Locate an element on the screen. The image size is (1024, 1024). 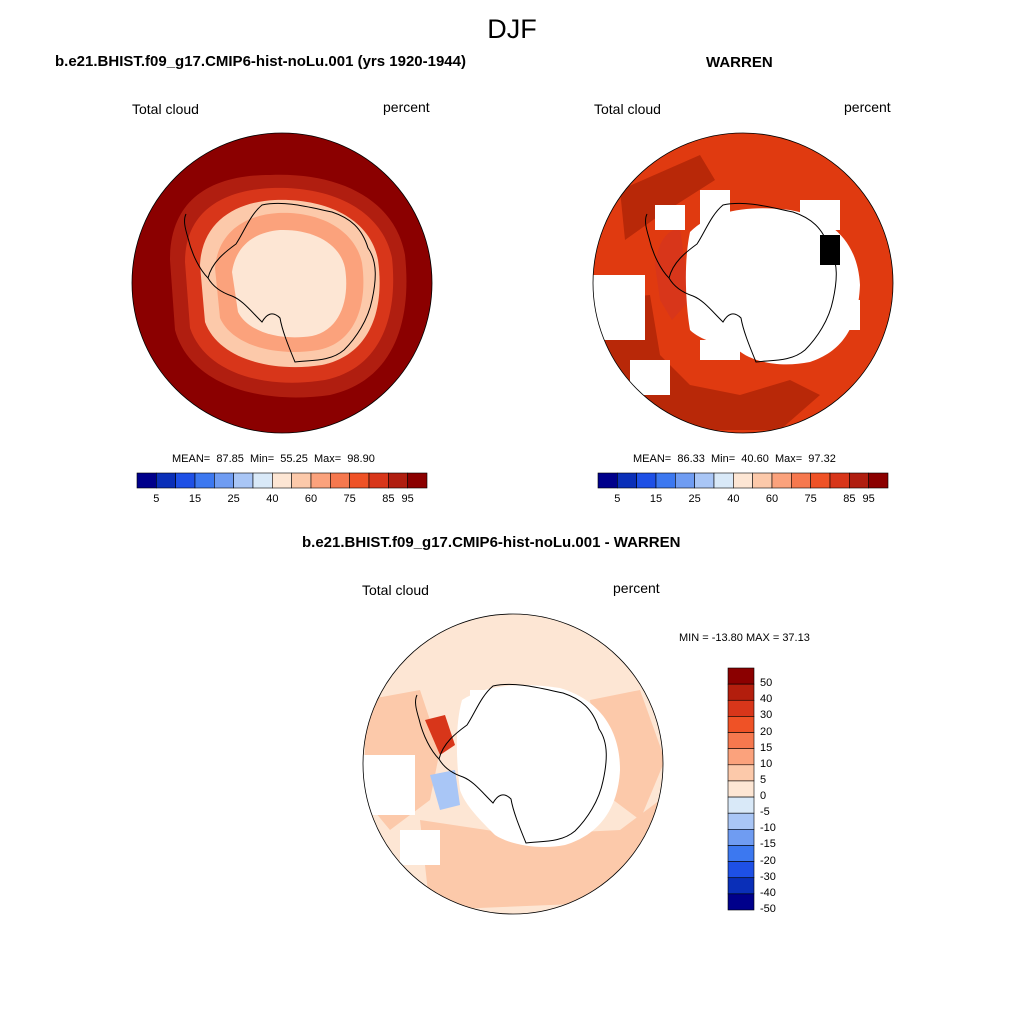
panel1-map is located at coordinates (282, 283).